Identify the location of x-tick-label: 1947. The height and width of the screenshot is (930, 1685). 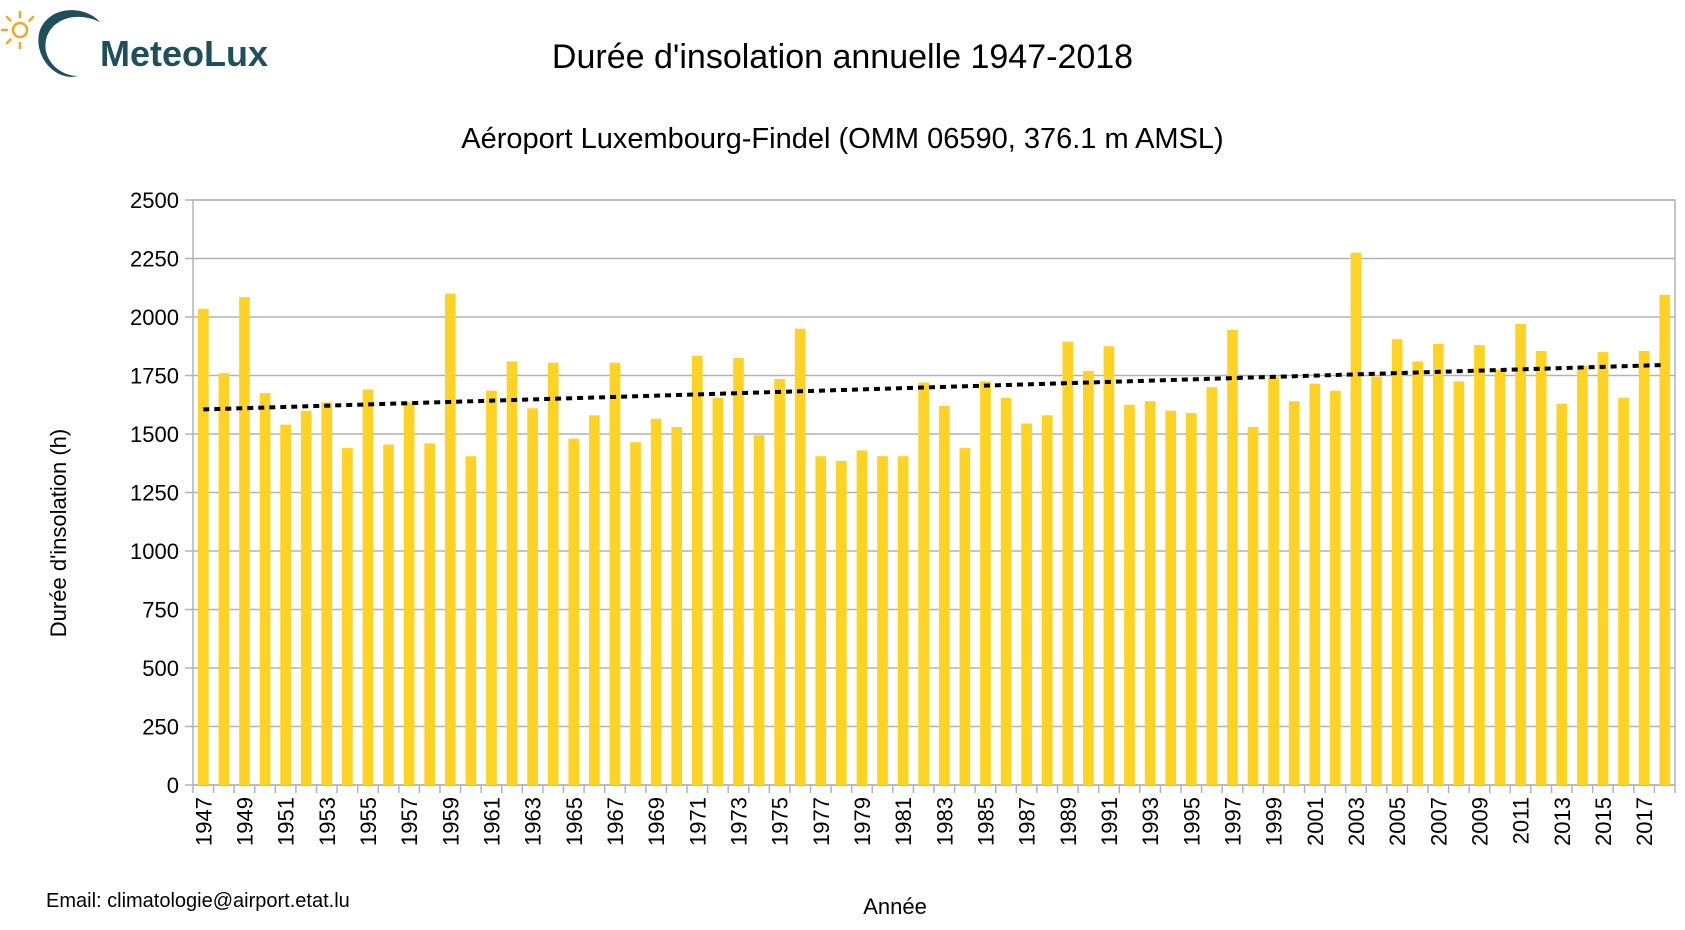
(203, 821).